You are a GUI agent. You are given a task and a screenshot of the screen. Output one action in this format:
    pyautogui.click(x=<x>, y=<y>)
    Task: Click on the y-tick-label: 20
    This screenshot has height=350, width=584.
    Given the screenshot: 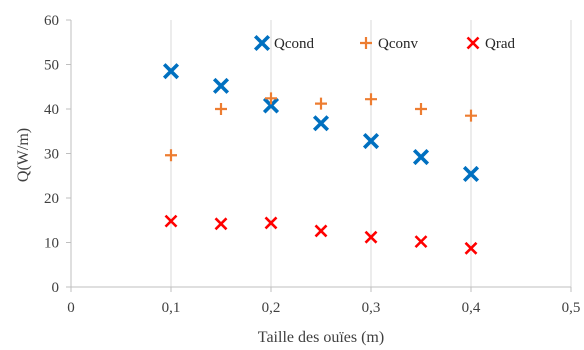 What is the action you would take?
    pyautogui.click(x=51, y=199)
    